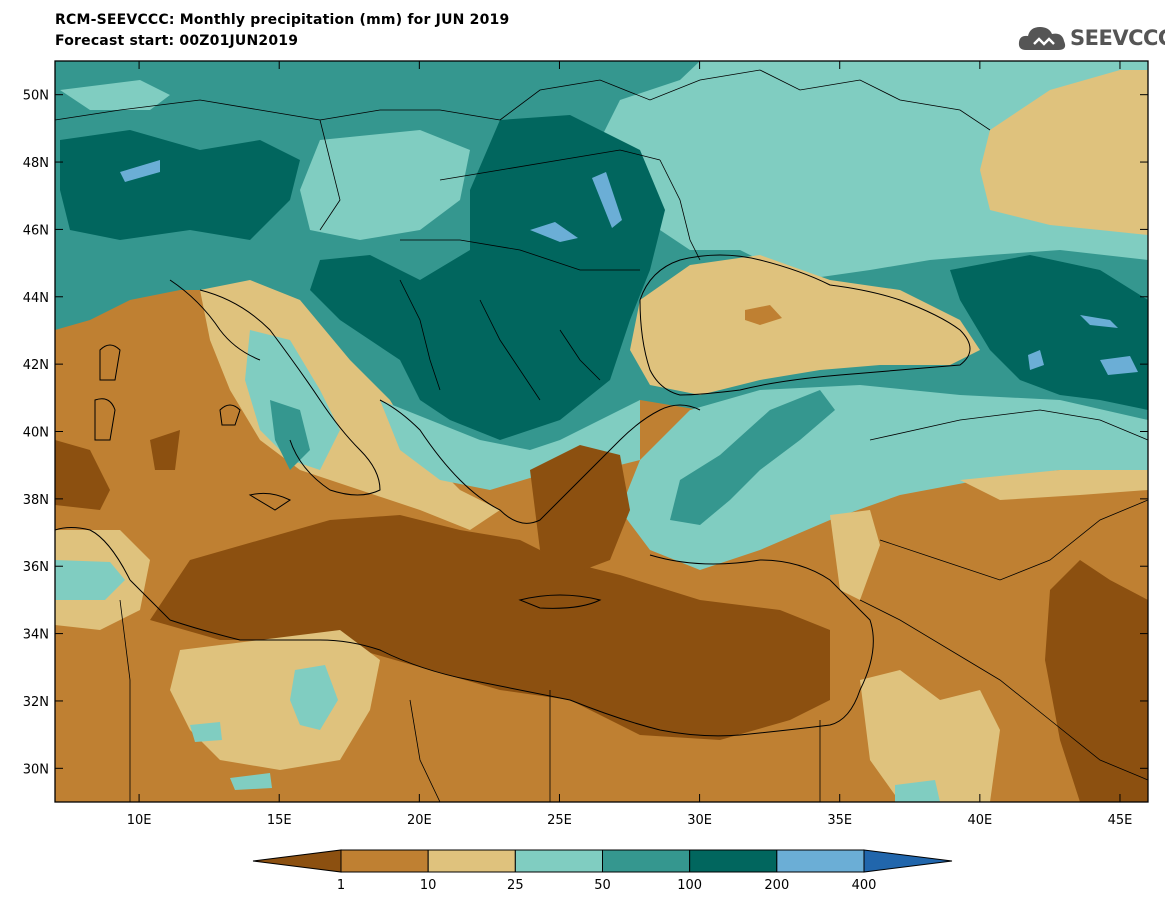 The width and height of the screenshot is (1165, 907). What do you see at coordinates (979, 820) in the screenshot?
I see `lon-tick-label: 40E` at bounding box center [979, 820].